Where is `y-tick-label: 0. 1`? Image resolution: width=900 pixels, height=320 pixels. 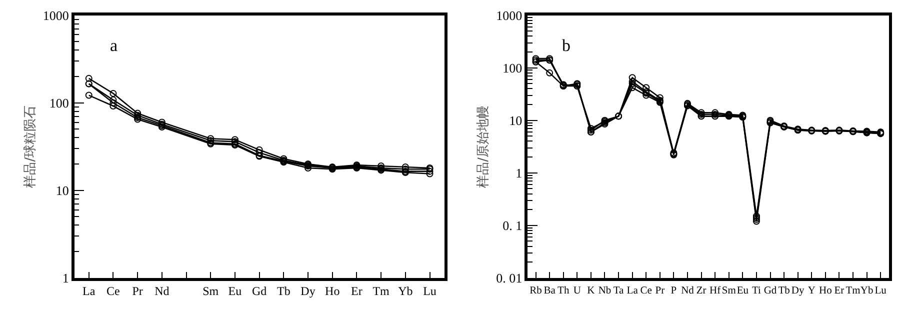 y-tick-label: 0. 1 is located at coordinates (512, 225).